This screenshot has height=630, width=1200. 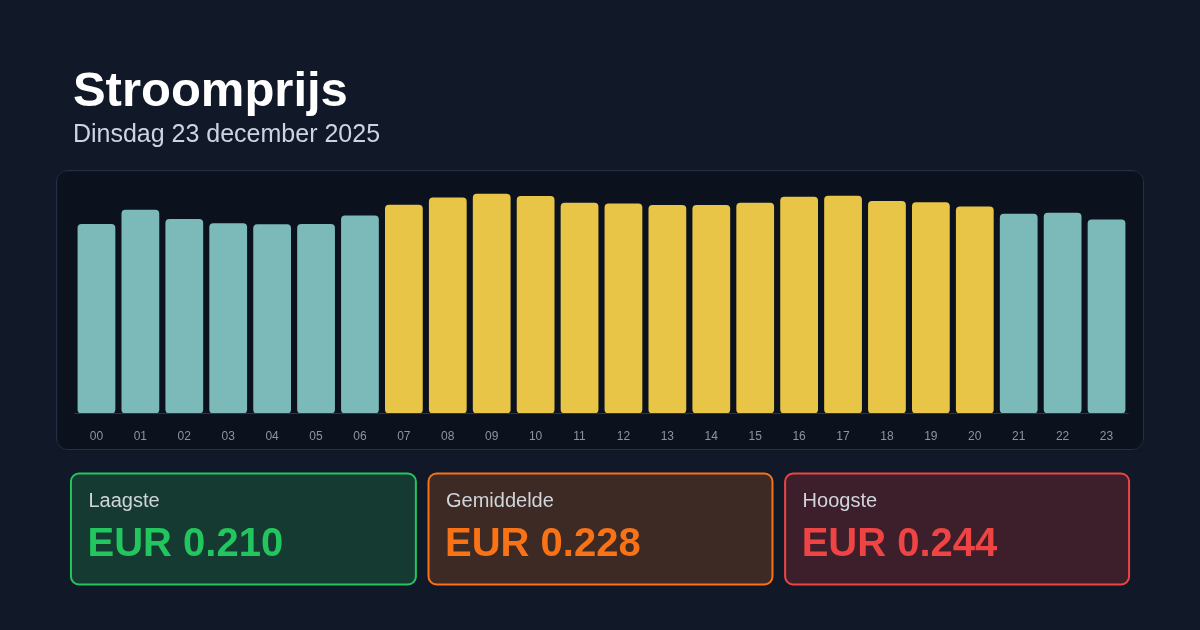 What do you see at coordinates (210, 88) in the screenshot?
I see `chart-title: Stroomprijs` at bounding box center [210, 88].